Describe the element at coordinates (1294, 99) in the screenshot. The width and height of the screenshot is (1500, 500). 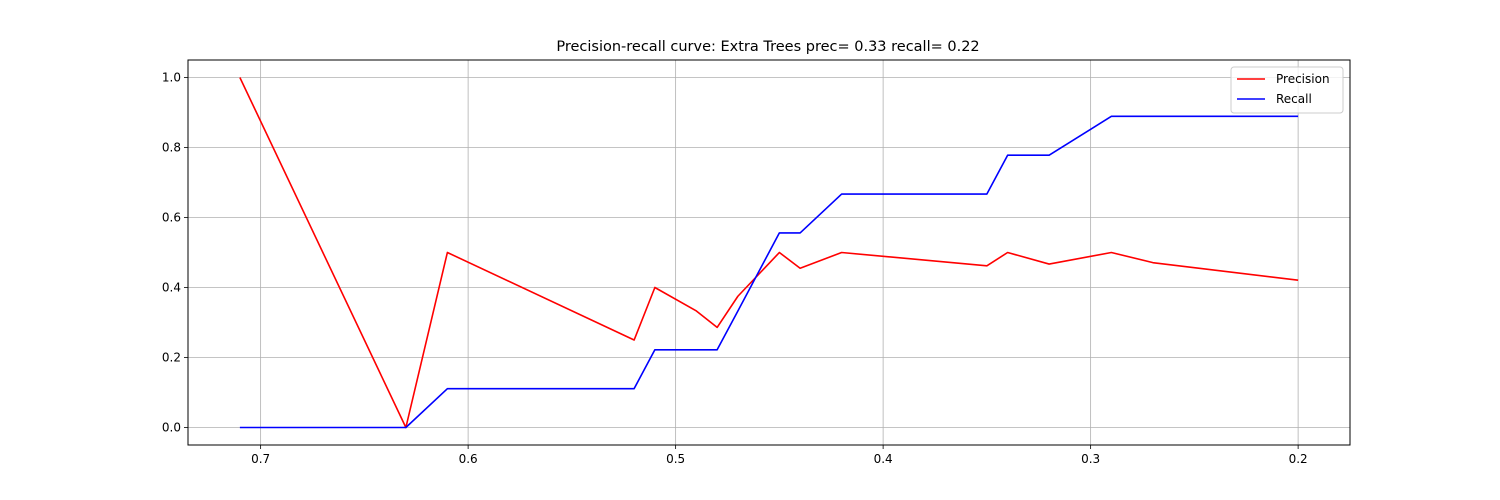
I see `legend-label-recall: Recall` at that location.